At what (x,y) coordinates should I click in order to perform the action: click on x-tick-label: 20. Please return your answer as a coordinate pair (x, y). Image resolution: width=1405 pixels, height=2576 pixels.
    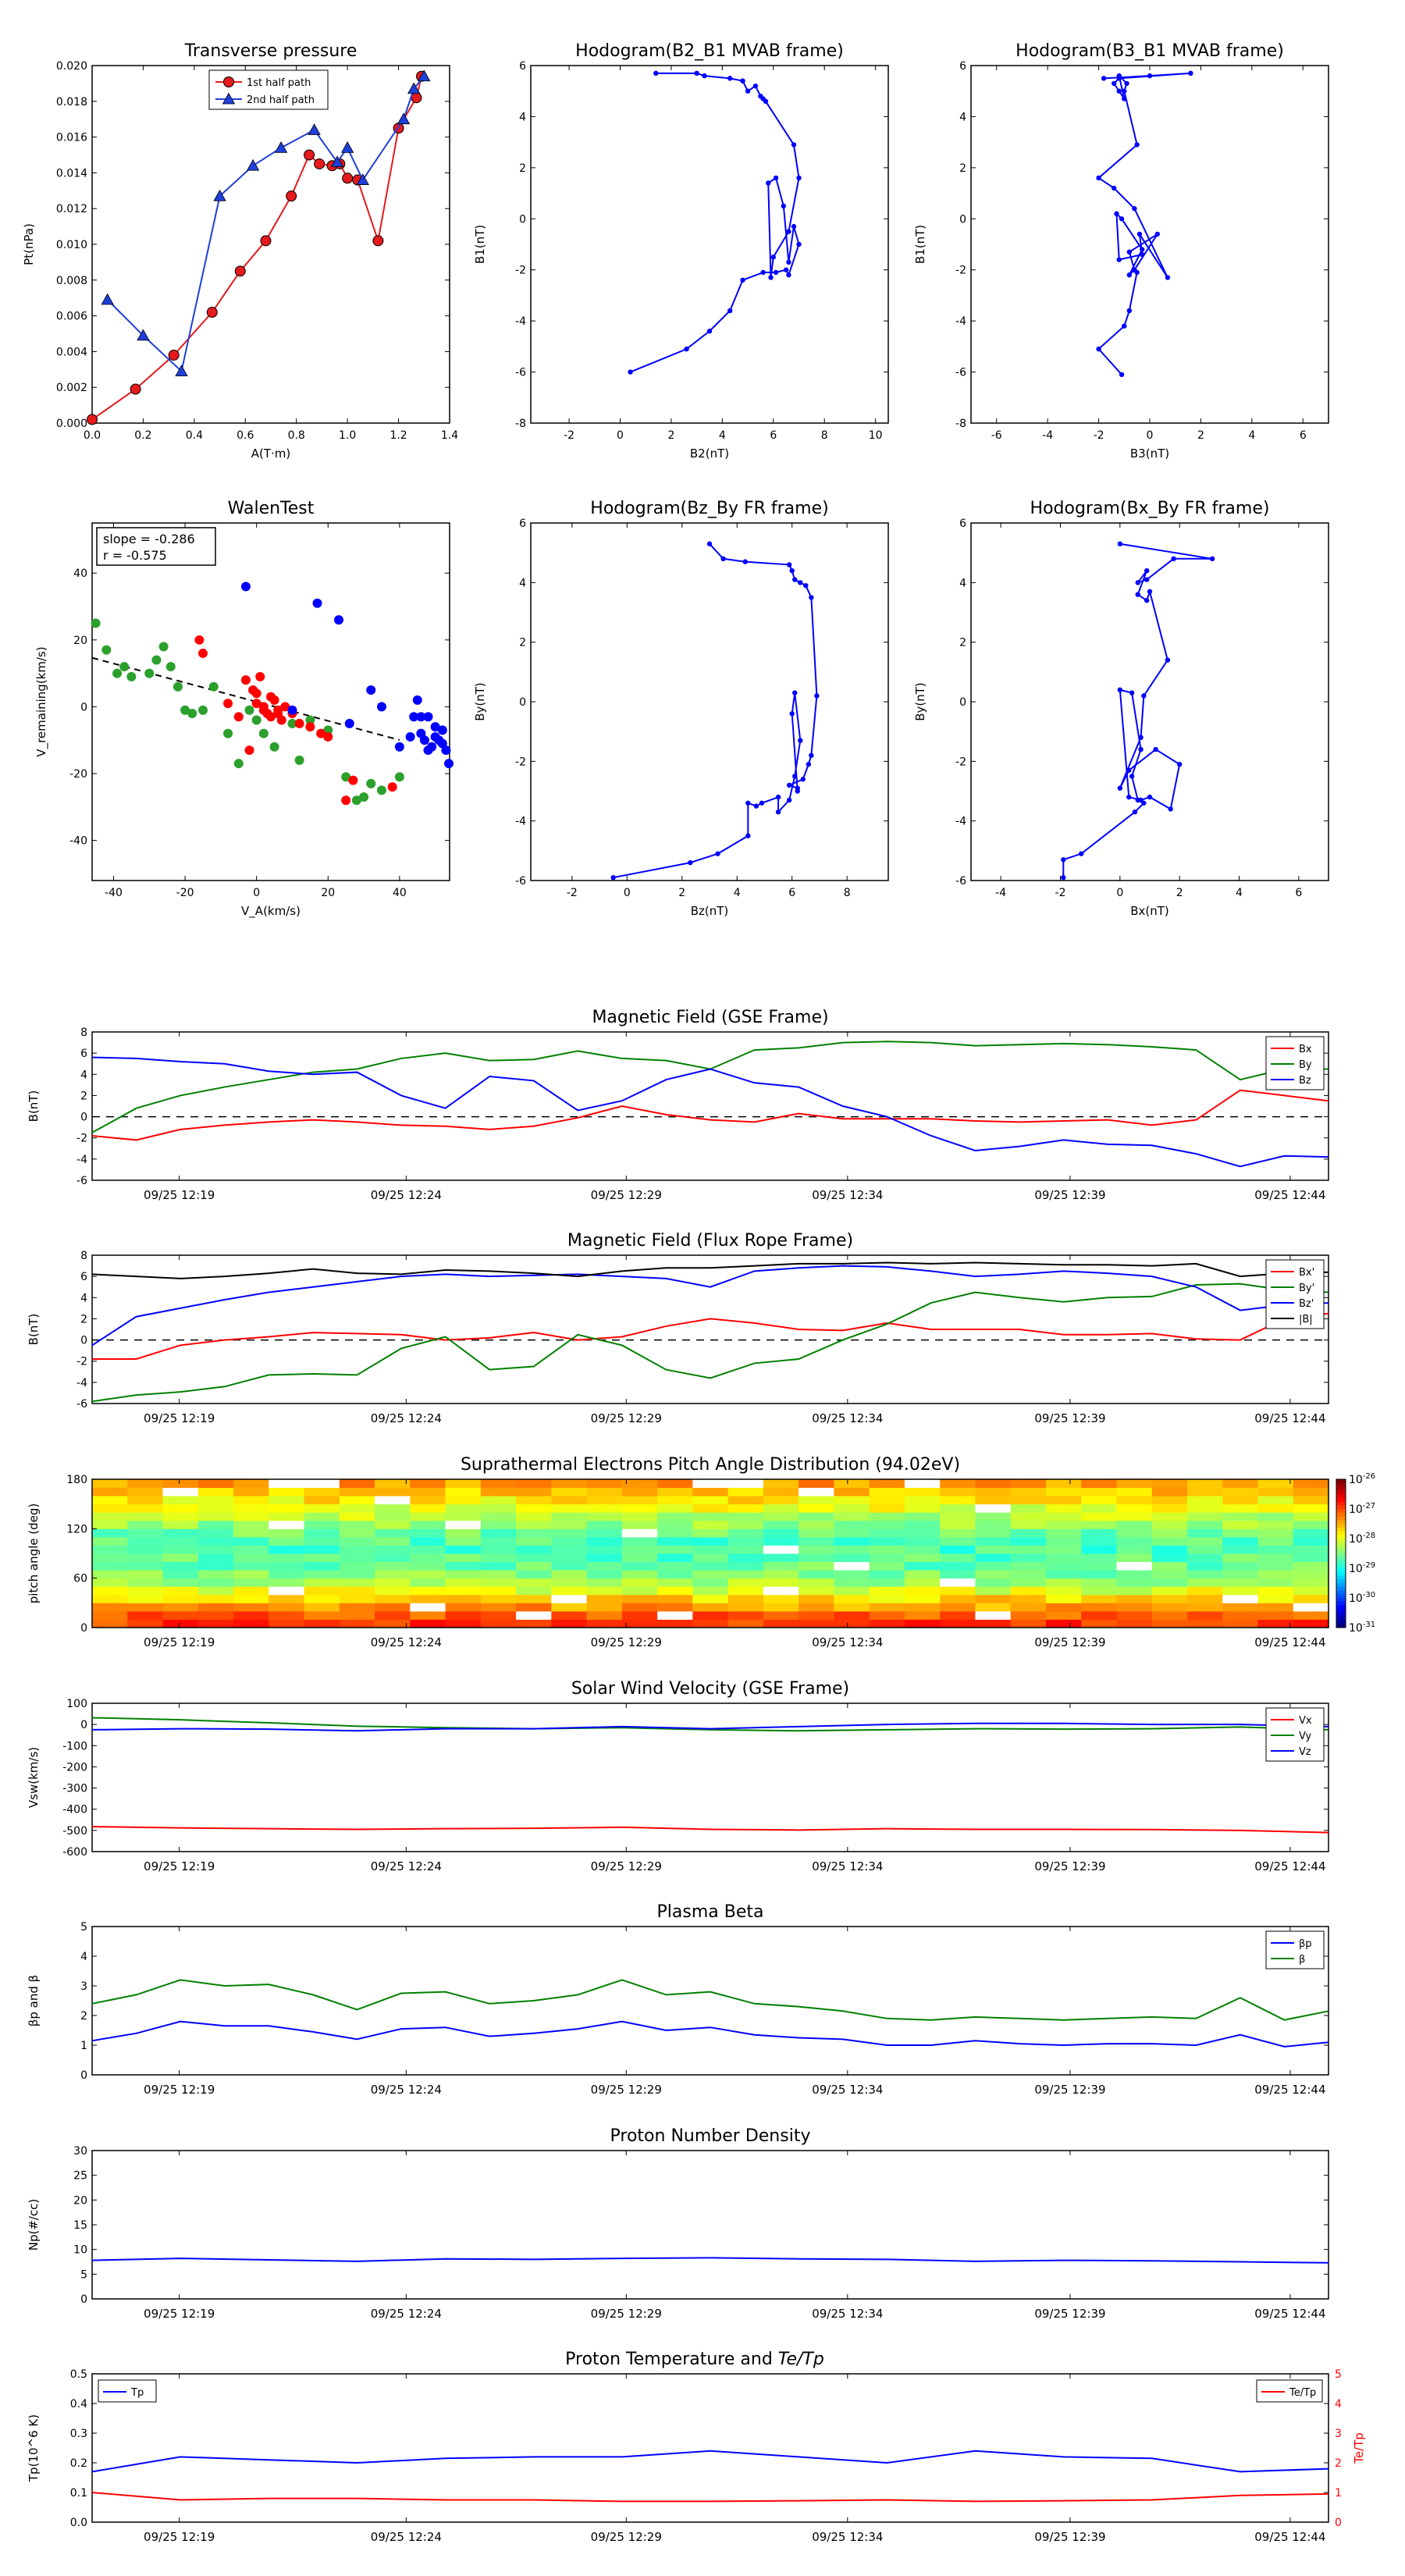
    Looking at the image, I should click on (328, 893).